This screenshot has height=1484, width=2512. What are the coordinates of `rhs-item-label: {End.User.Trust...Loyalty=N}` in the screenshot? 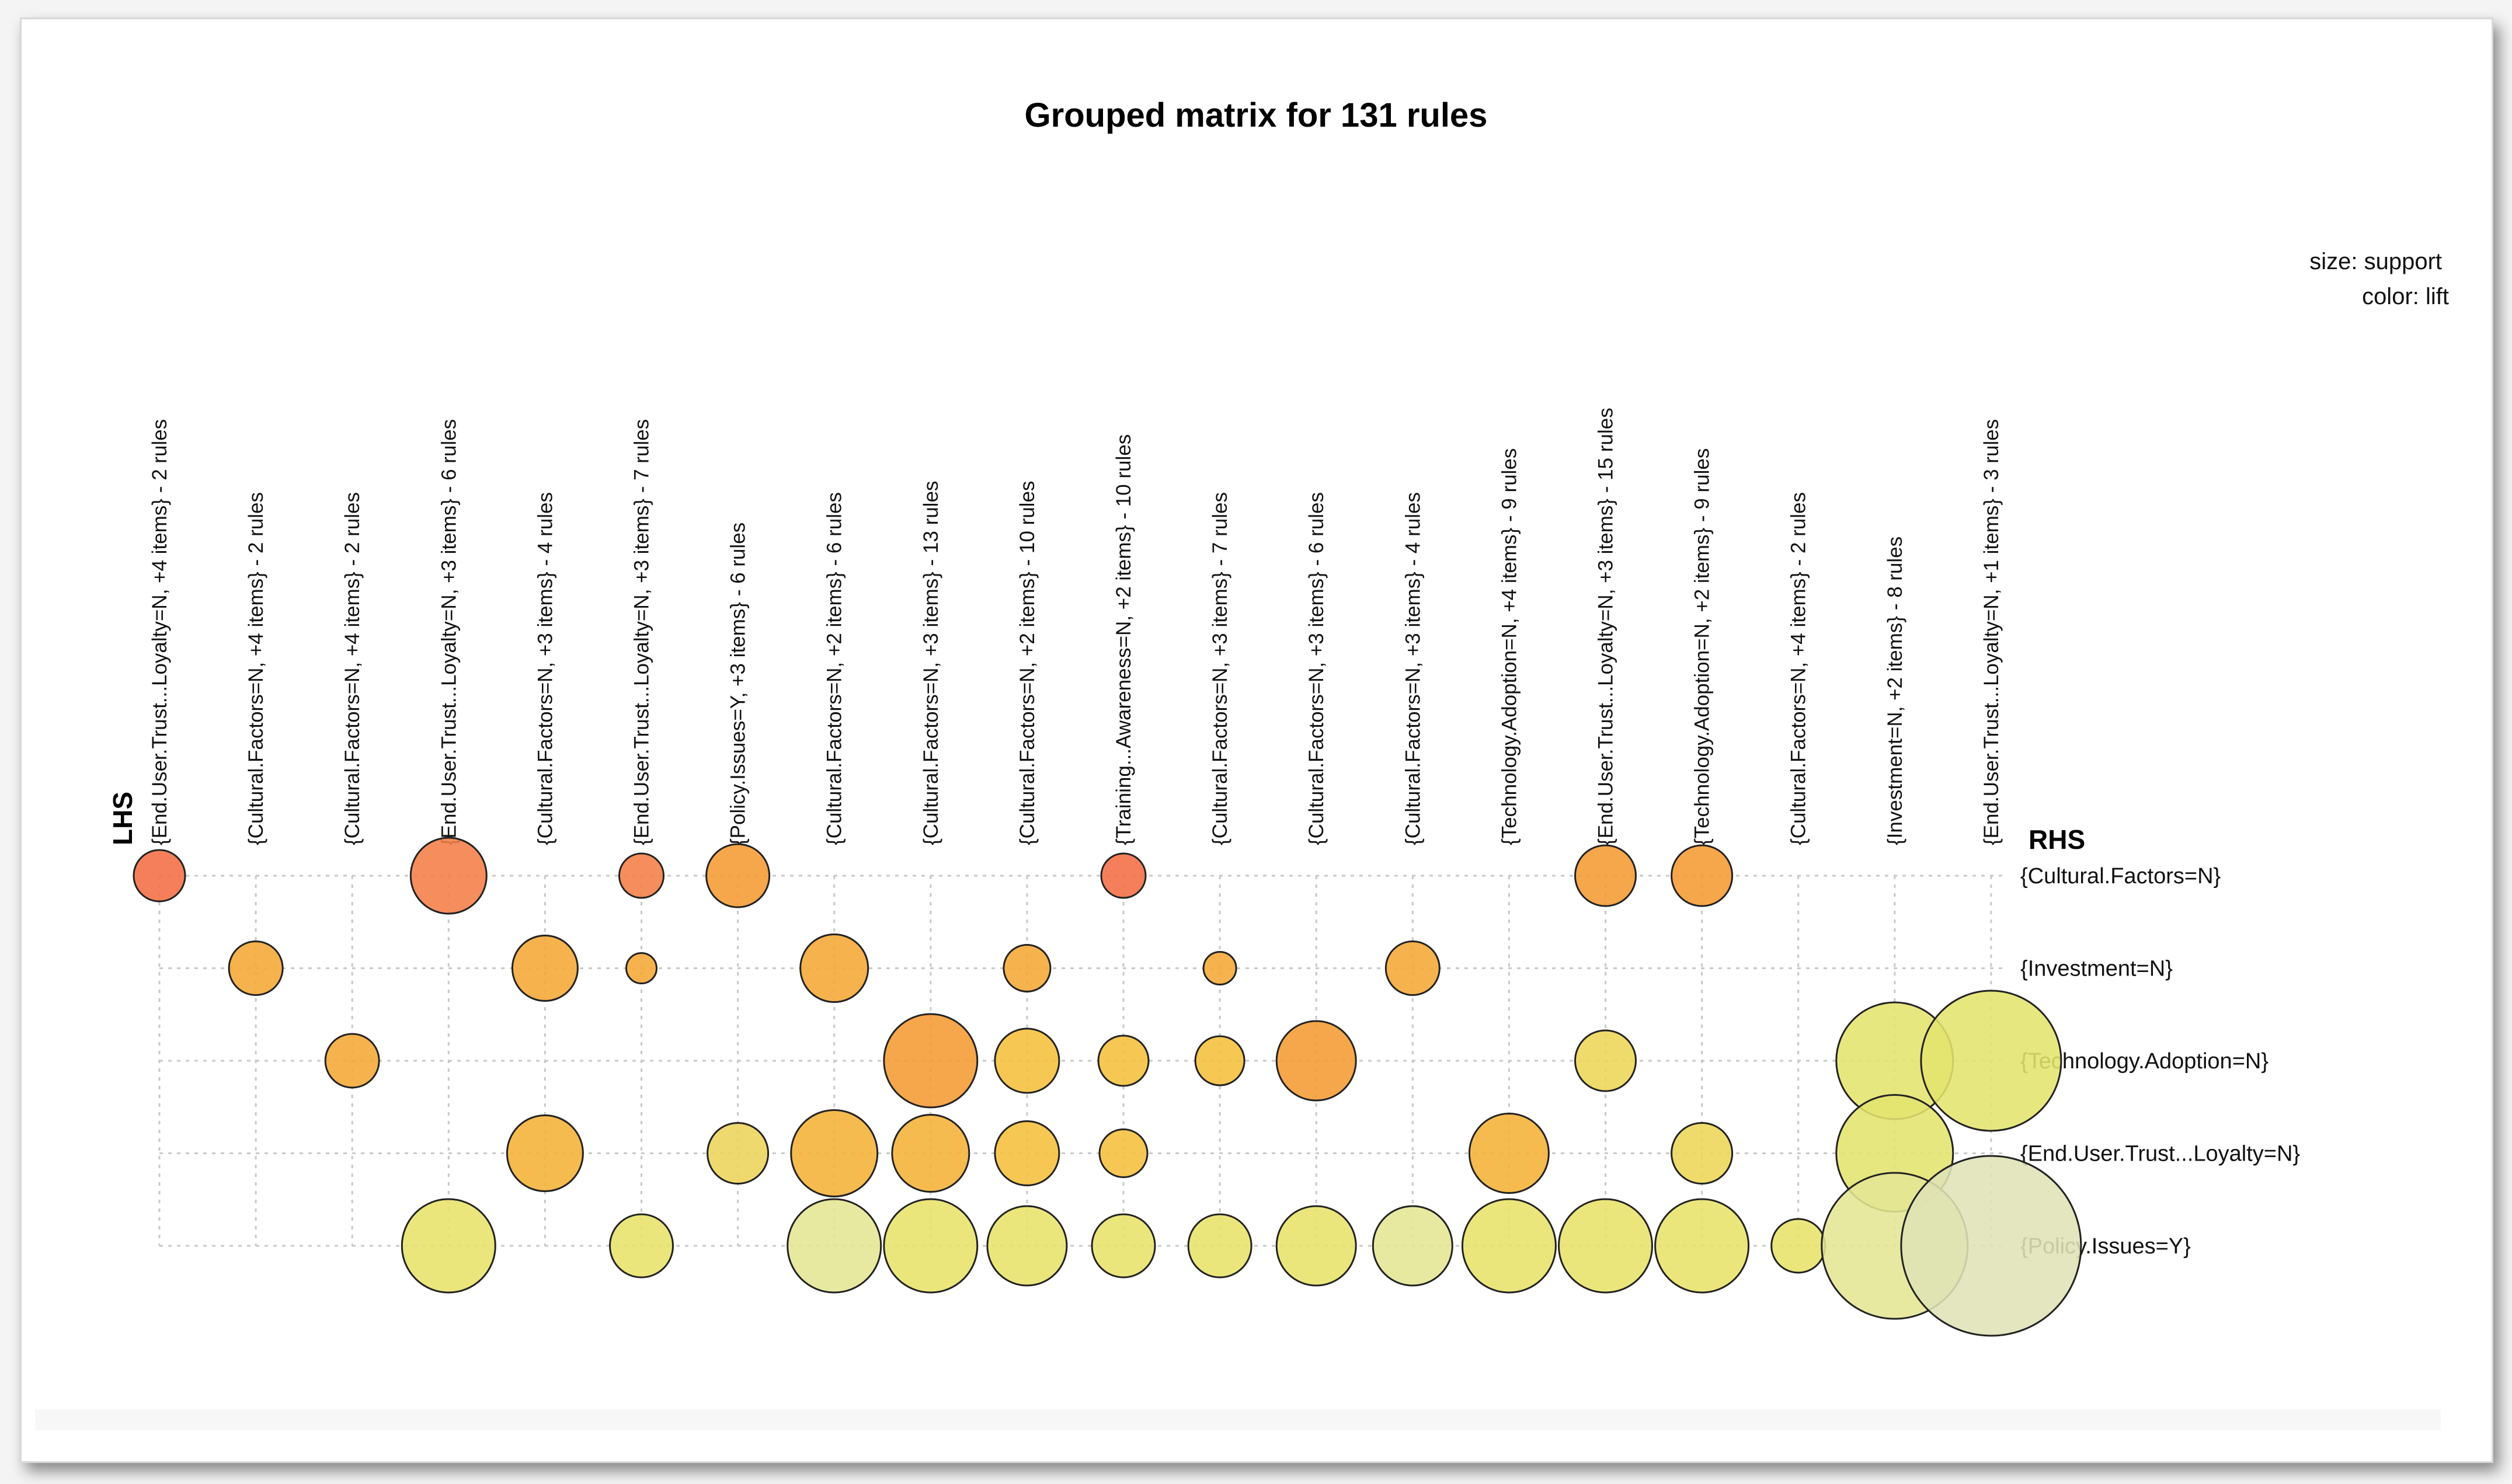 It's located at (2160, 1154).